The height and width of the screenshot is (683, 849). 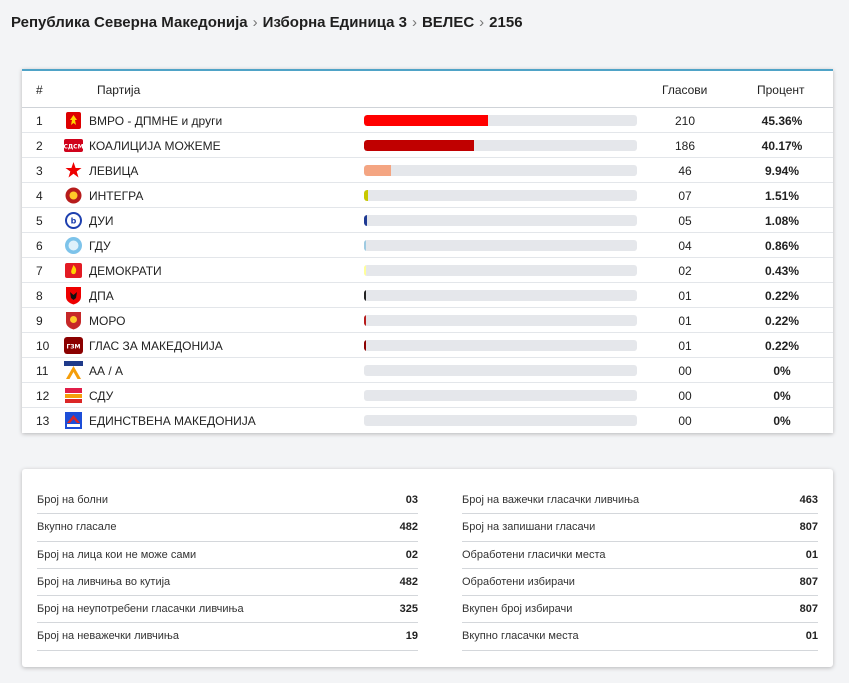 I want to click on party-name: ЕДИНСТВЕНА МАКЕДОНИЈА, so click(x=172, y=421).